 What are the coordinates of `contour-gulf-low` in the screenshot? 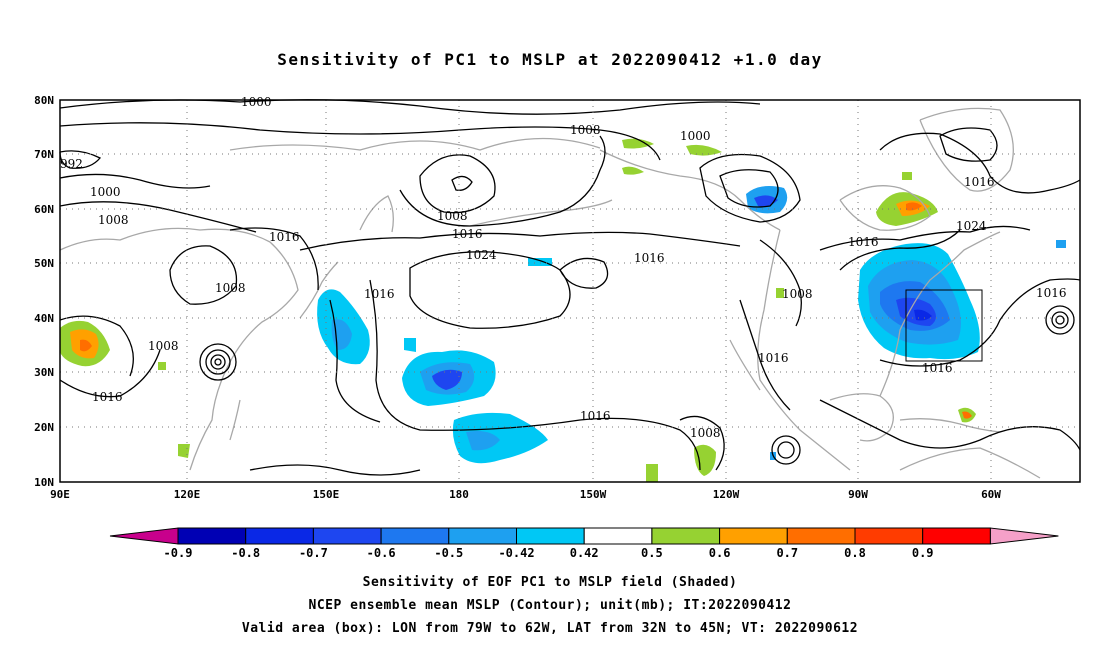 It's located at (750, 188).